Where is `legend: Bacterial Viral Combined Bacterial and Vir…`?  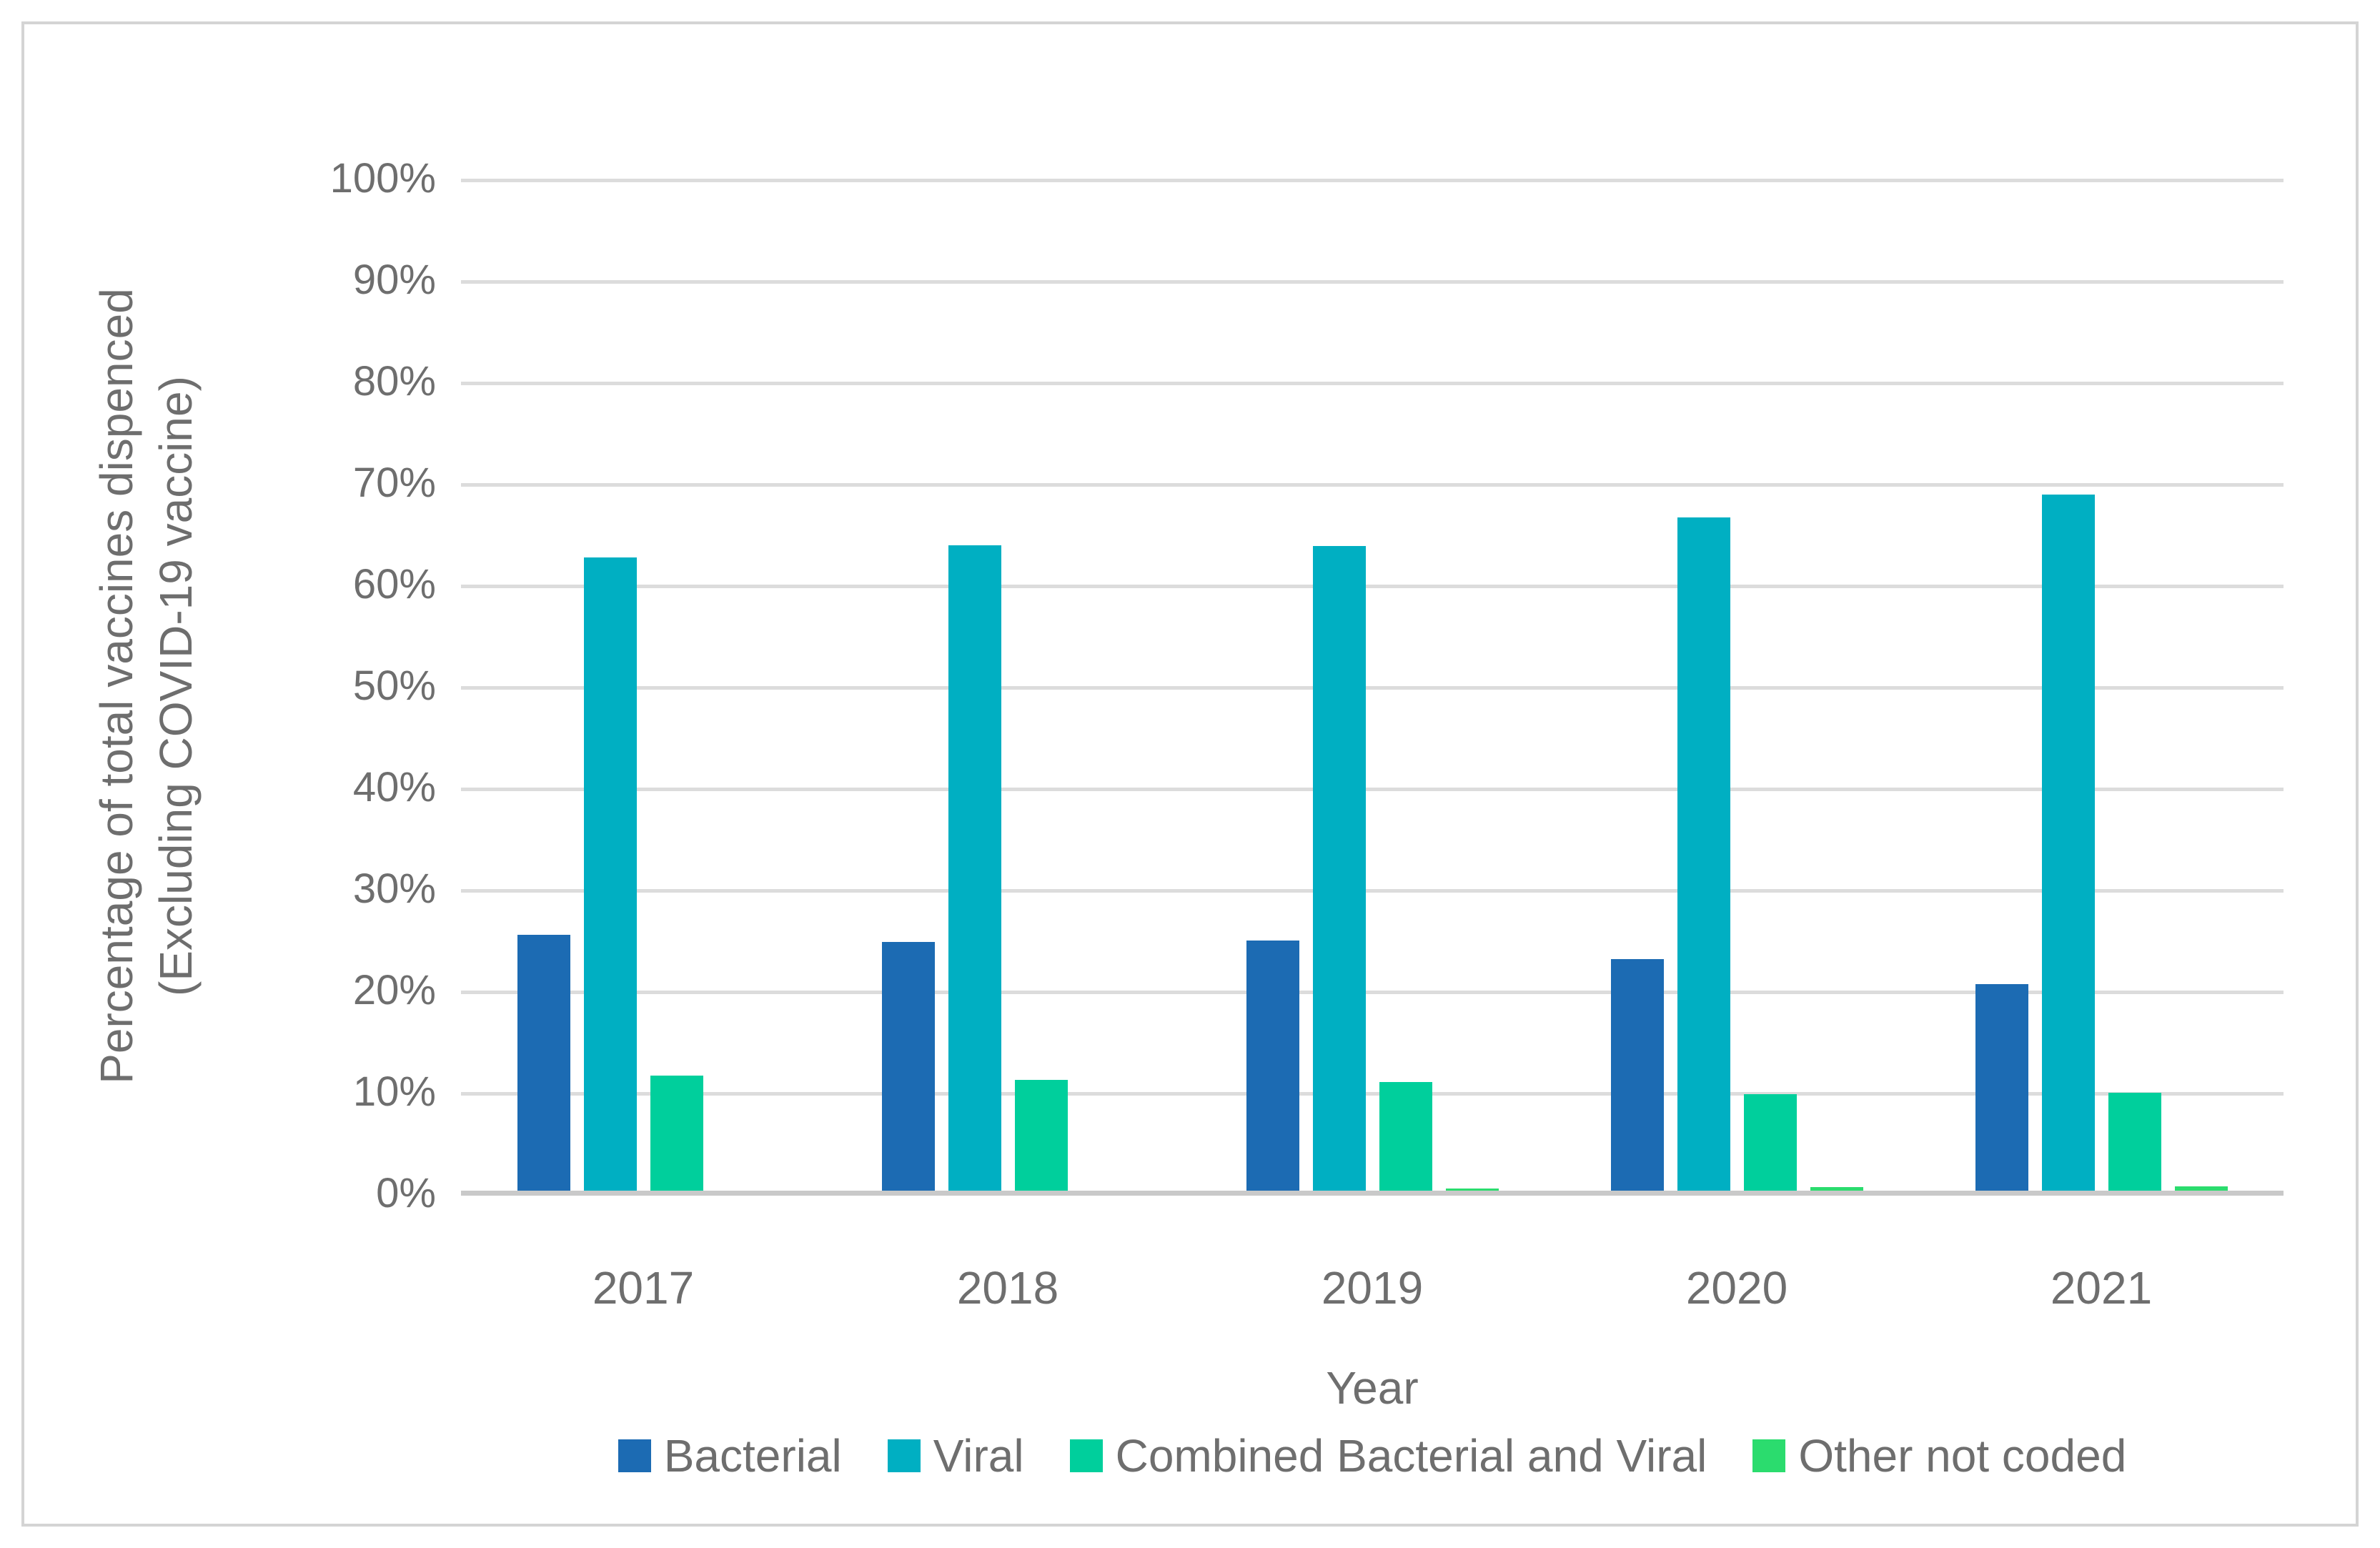
legend: Bacterial Viral Combined Bacterial and Vir… is located at coordinates (1372, 1455).